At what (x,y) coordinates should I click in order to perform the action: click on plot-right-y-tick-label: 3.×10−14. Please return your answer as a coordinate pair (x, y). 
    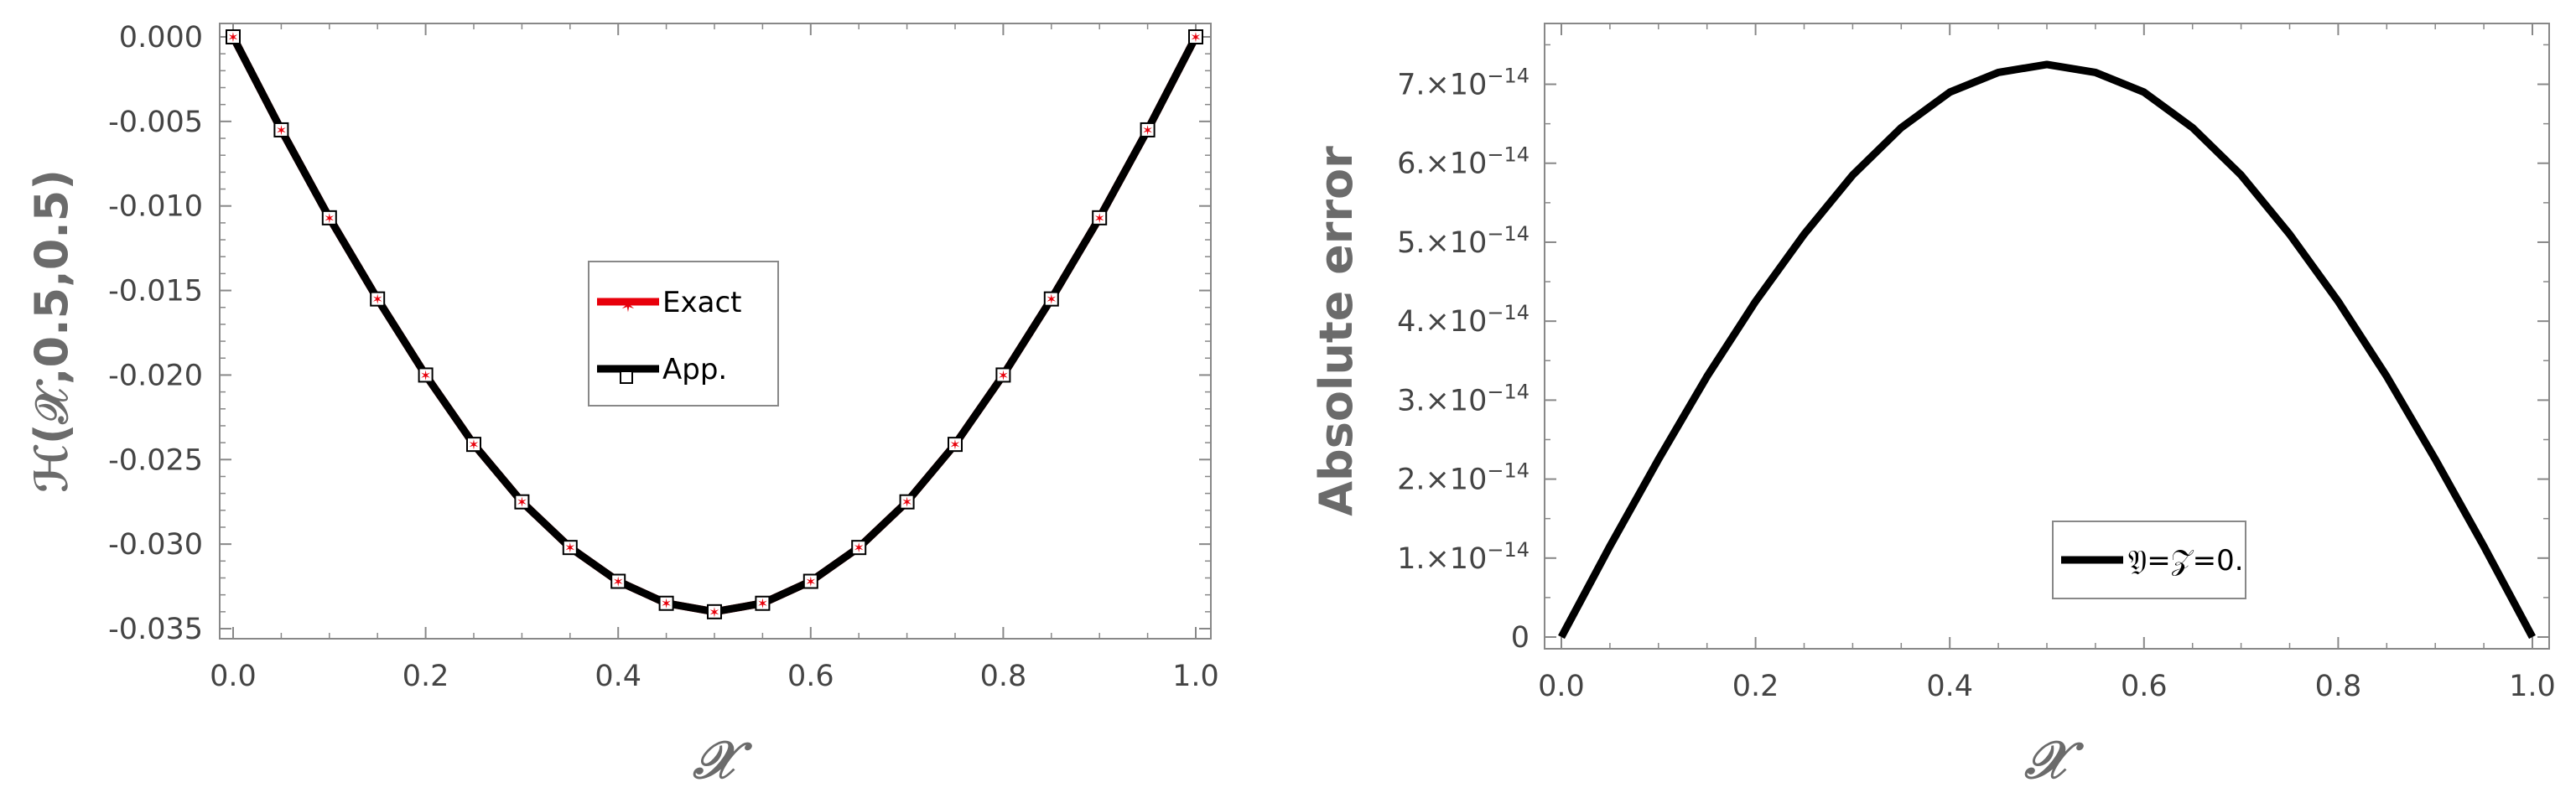
    Looking at the image, I should click on (1463, 398).